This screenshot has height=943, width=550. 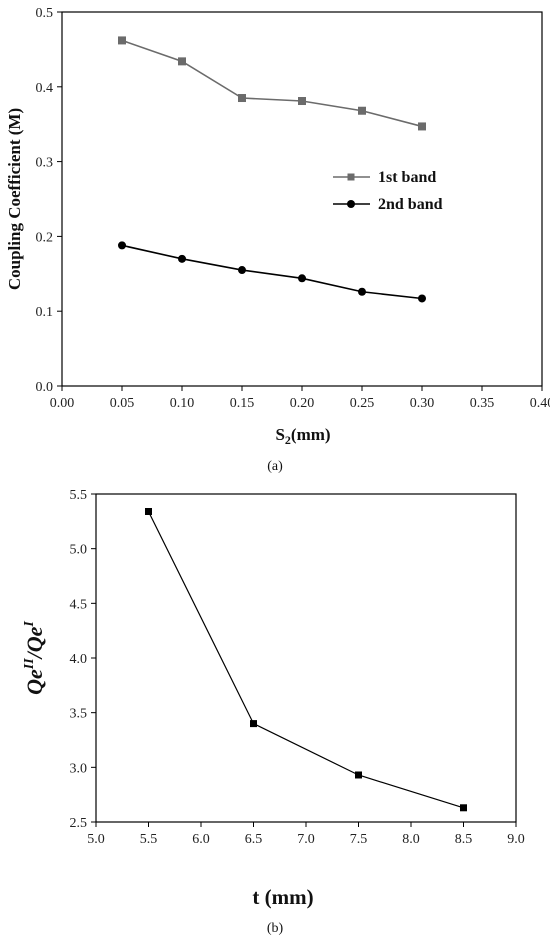 I want to click on chart-b-x-tick-label: 6.0, so click(x=201, y=839).